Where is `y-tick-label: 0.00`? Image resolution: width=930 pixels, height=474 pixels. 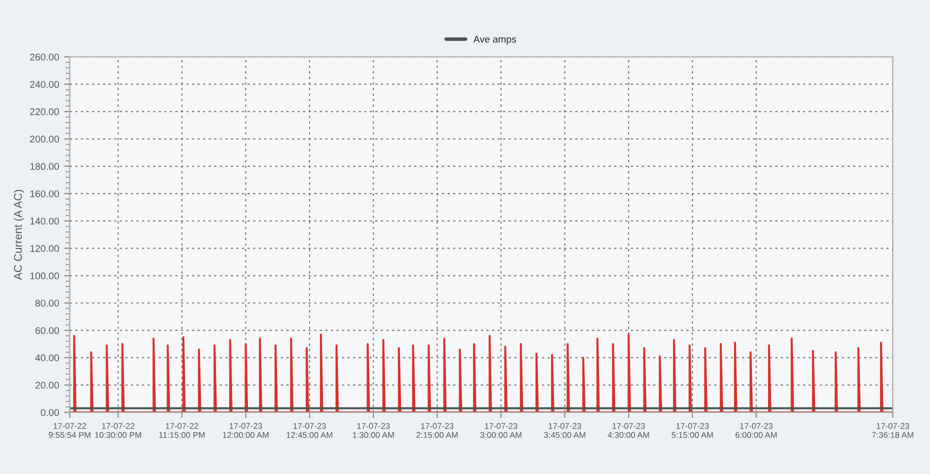
y-tick-label: 0.00 is located at coordinates (49, 412).